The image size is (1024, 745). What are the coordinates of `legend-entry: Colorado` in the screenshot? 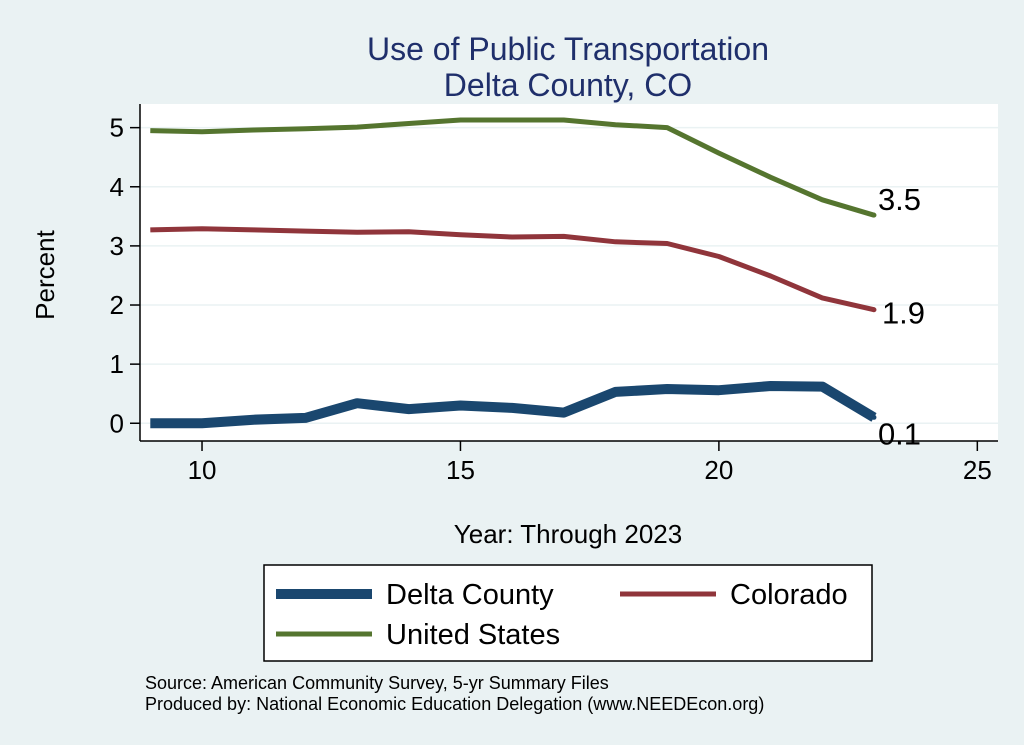 It's located at (789, 595).